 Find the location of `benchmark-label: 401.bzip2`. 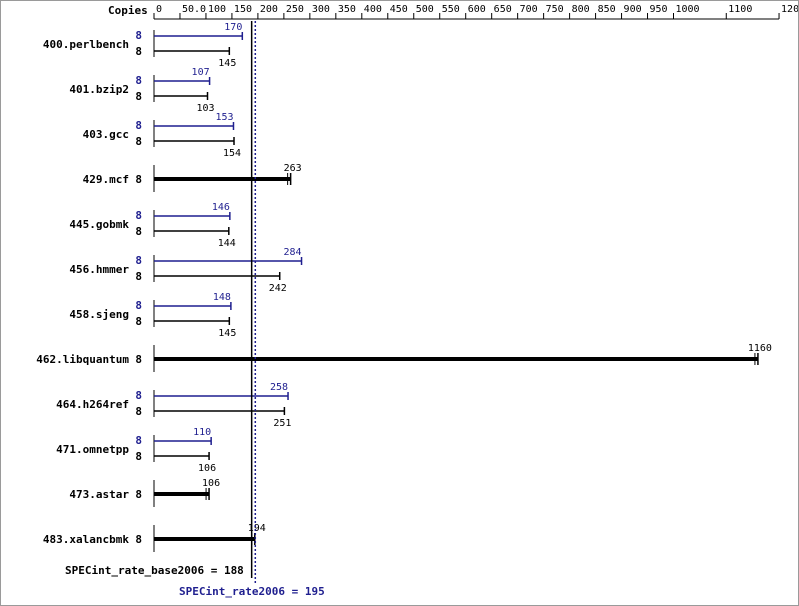

benchmark-label: 401.bzip2 is located at coordinates (99, 89).